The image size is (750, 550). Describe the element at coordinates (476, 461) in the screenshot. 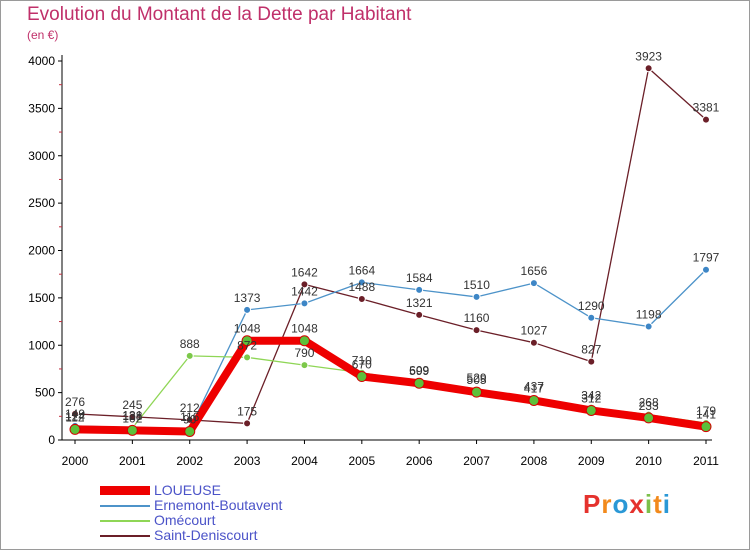

I see `x-tick-label: 2007` at that location.